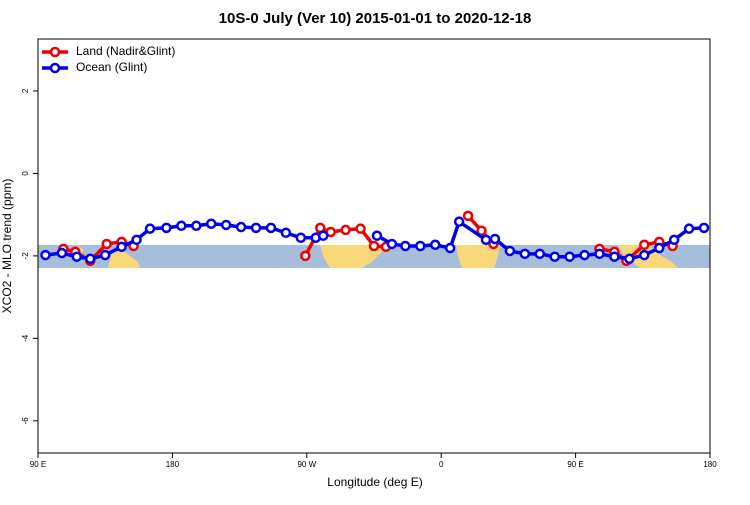 The height and width of the screenshot is (505, 750). Describe the element at coordinates (25, 421) in the screenshot. I see `y-tick-label: -6` at that location.